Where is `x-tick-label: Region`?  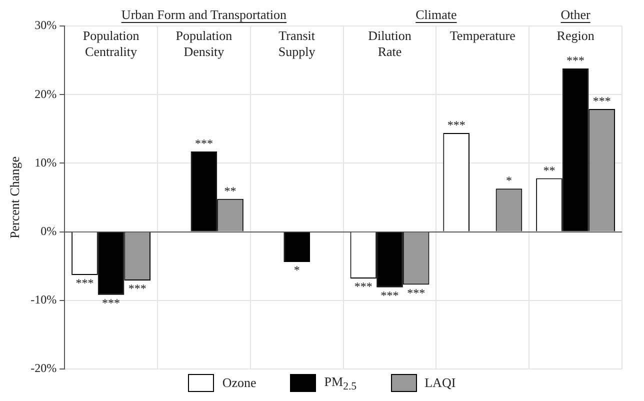 x-tick-label: Region is located at coordinates (575, 35).